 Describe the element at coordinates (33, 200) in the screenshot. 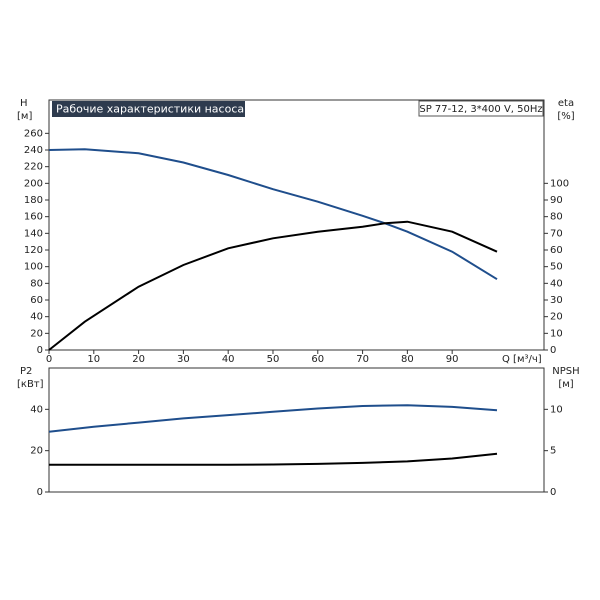

I see `y-tick-label: 180` at that location.